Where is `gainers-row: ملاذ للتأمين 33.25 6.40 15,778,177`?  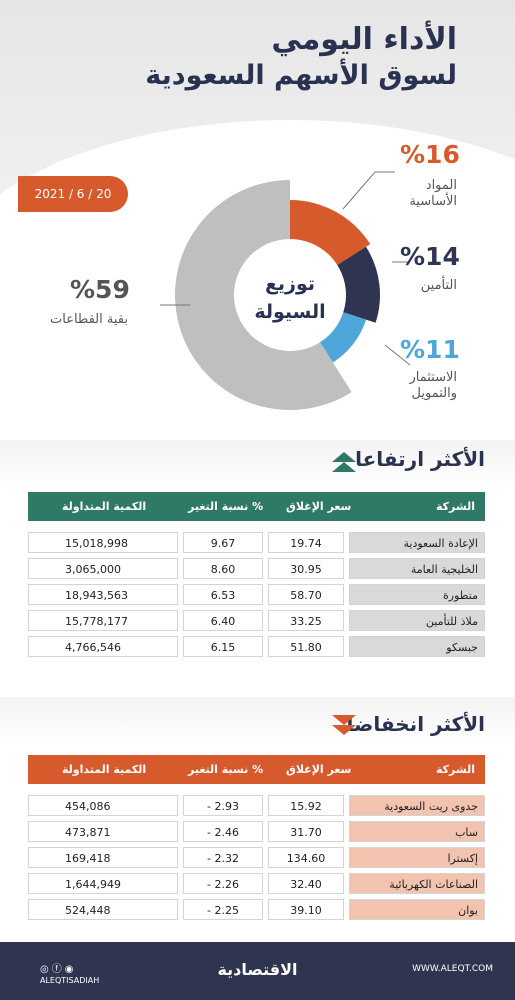 gainers-row: ملاذ للتأمين 33.25 6.40 15,778,177 is located at coordinates (256, 620).